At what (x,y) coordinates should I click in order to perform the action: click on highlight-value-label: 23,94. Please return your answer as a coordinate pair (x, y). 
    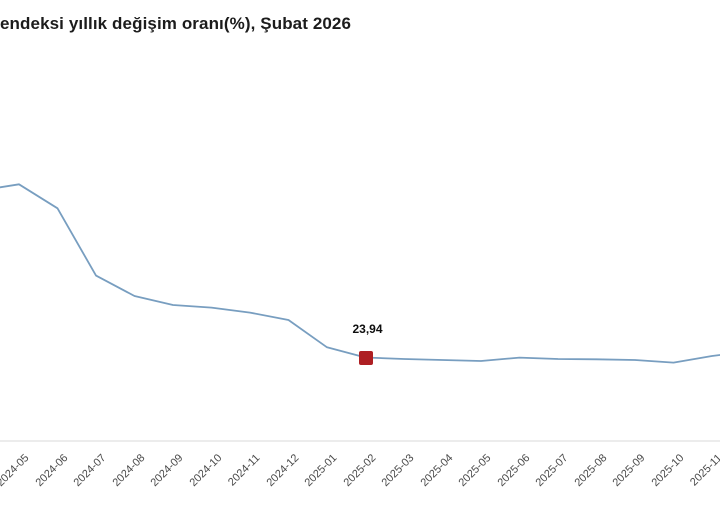
    Looking at the image, I should click on (367, 328).